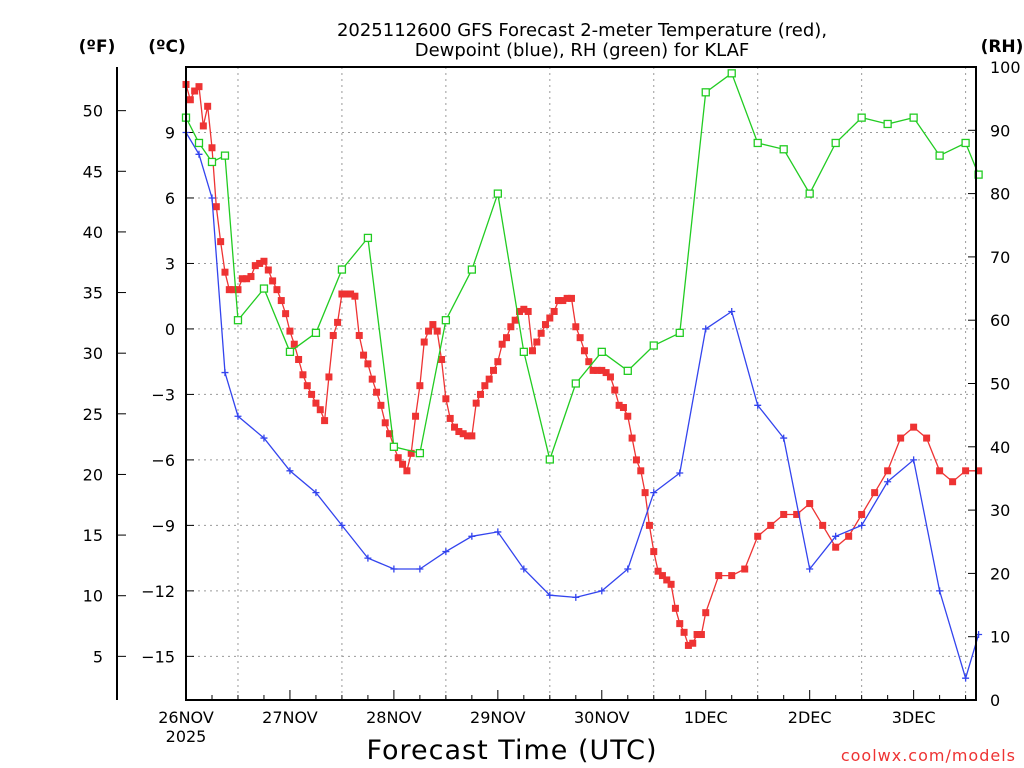 This screenshot has width=1024, height=768. Describe the element at coordinates (158, 656) in the screenshot. I see `celsius-tick-label: −15` at that location.